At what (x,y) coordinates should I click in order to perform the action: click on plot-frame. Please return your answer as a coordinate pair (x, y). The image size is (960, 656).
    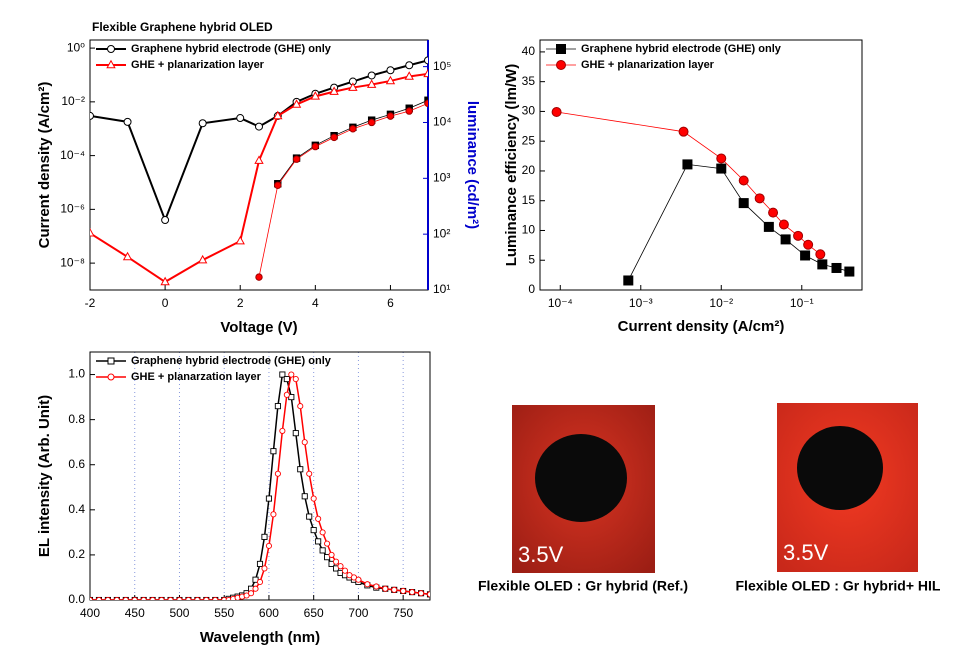
    Looking at the image, I should click on (701, 165).